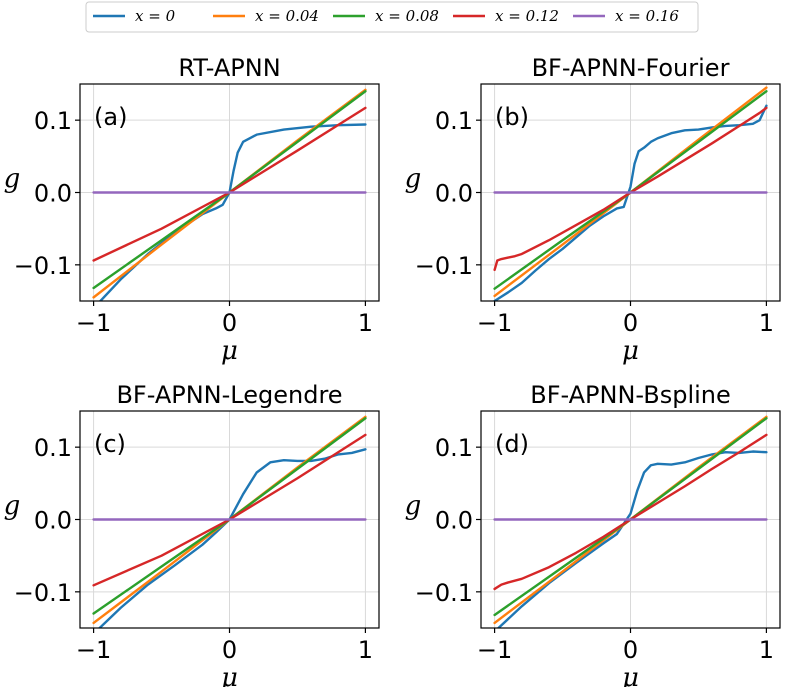 Image resolution: width=785 pixels, height=687 pixels. I want to click on legend-frame, so click(392, 17).